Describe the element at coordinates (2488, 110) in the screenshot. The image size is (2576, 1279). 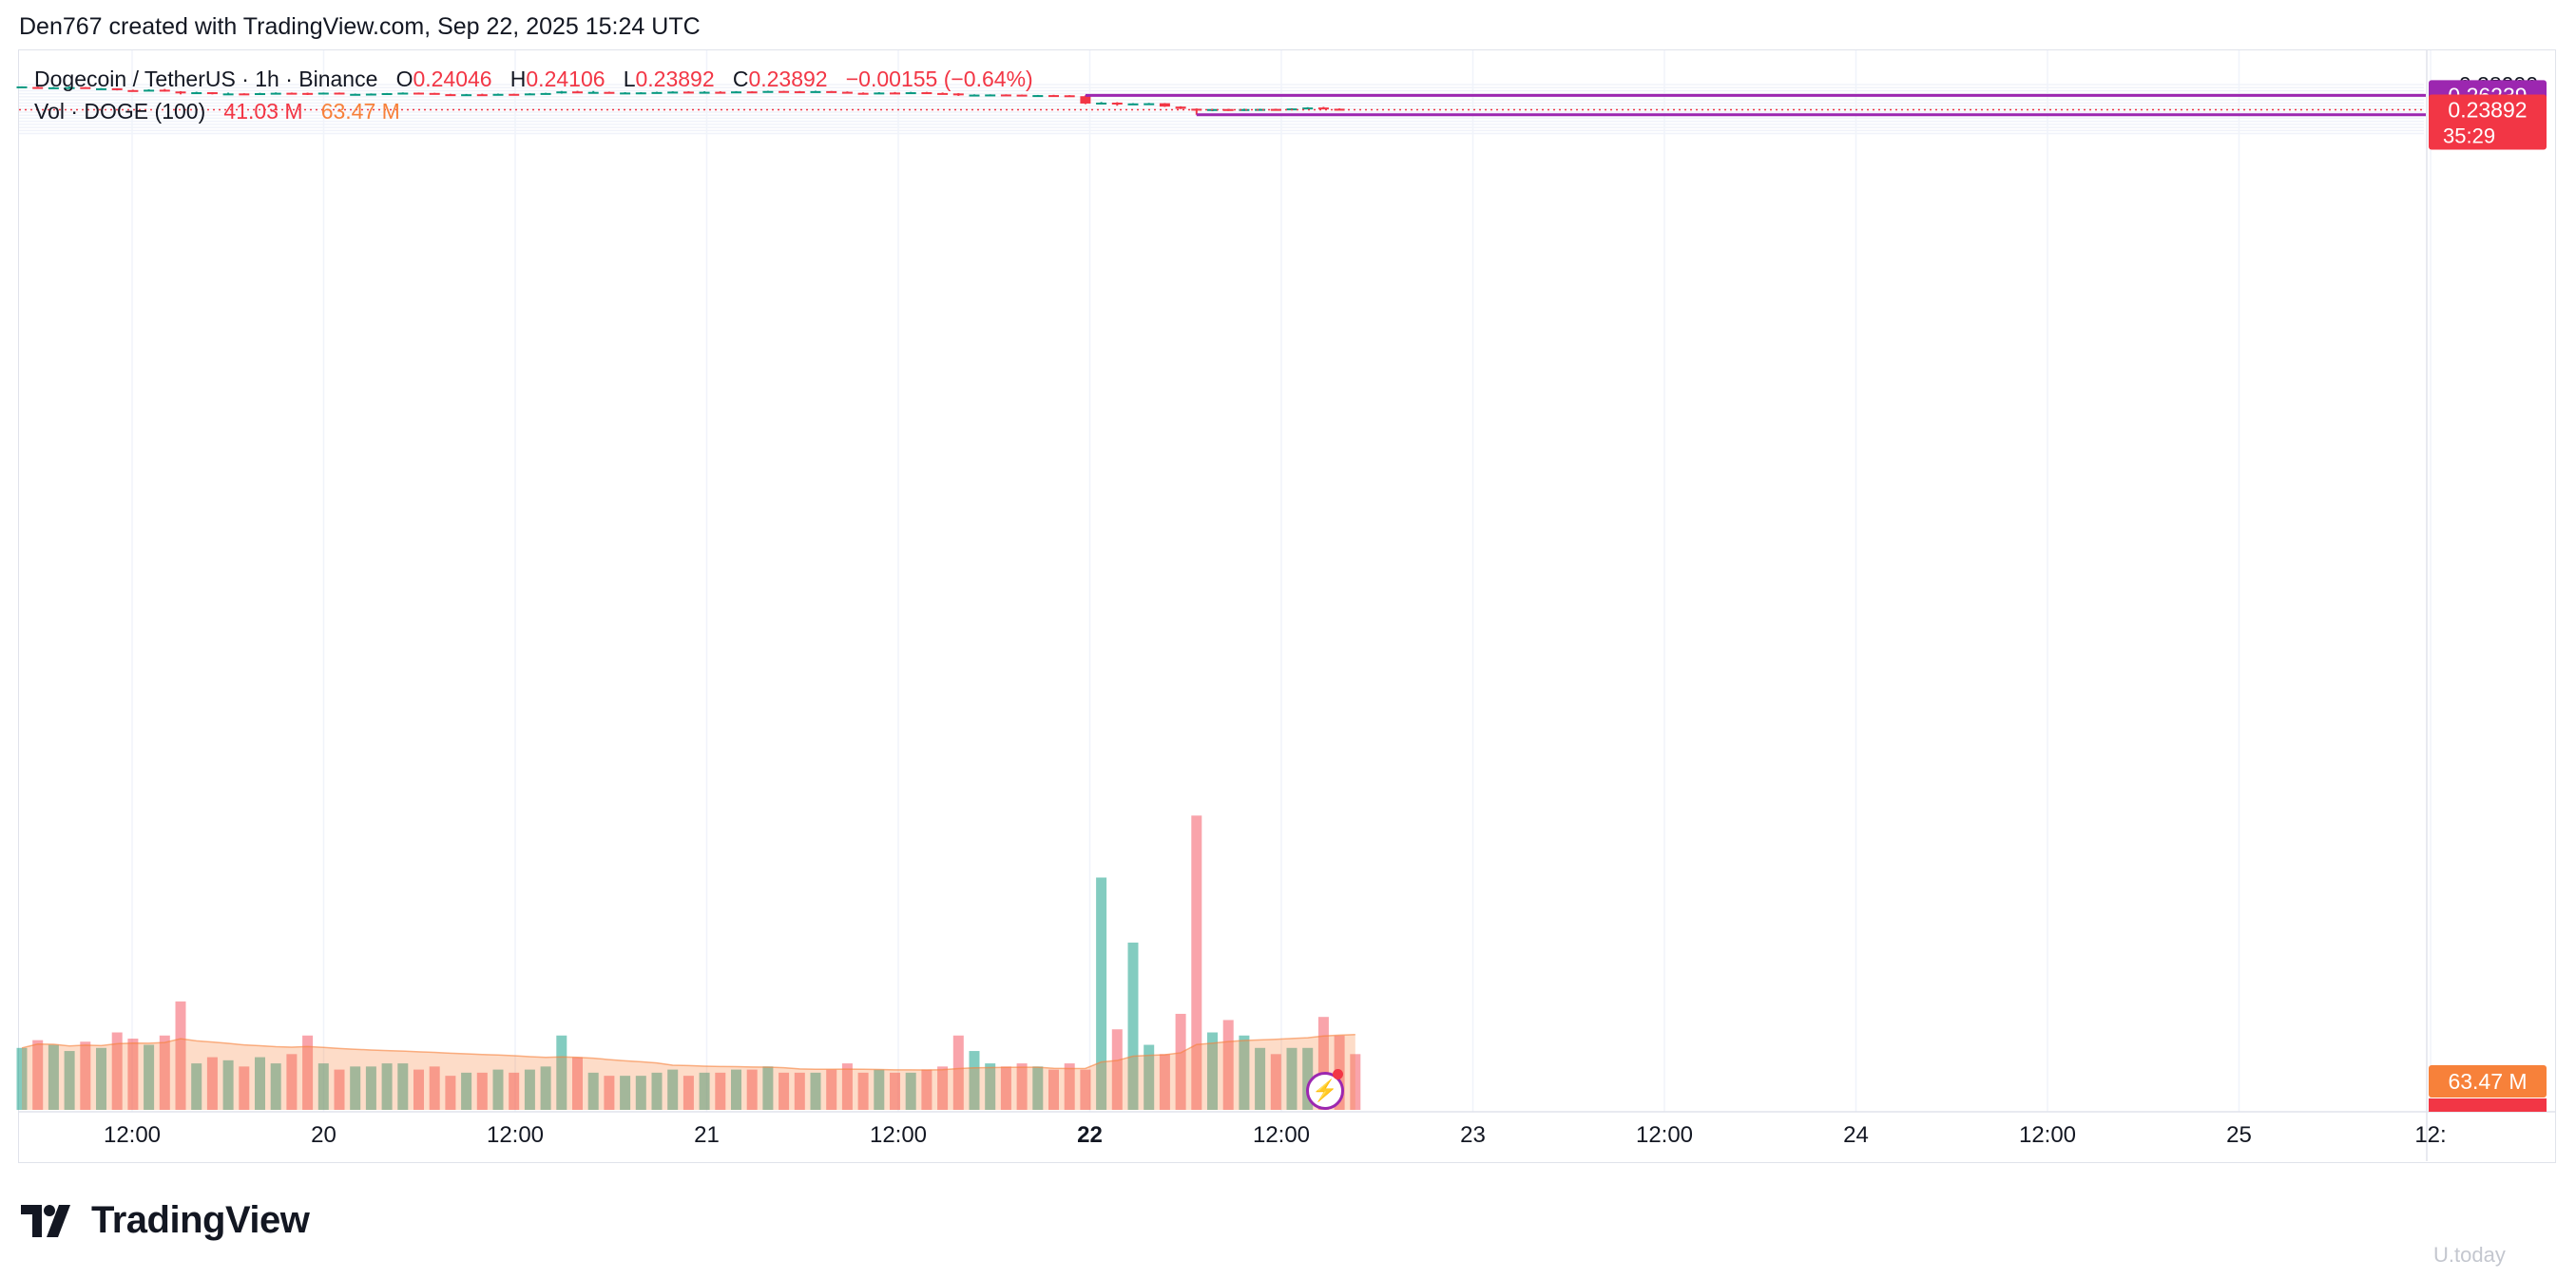
I see `last-price-label: 0.23892` at that location.